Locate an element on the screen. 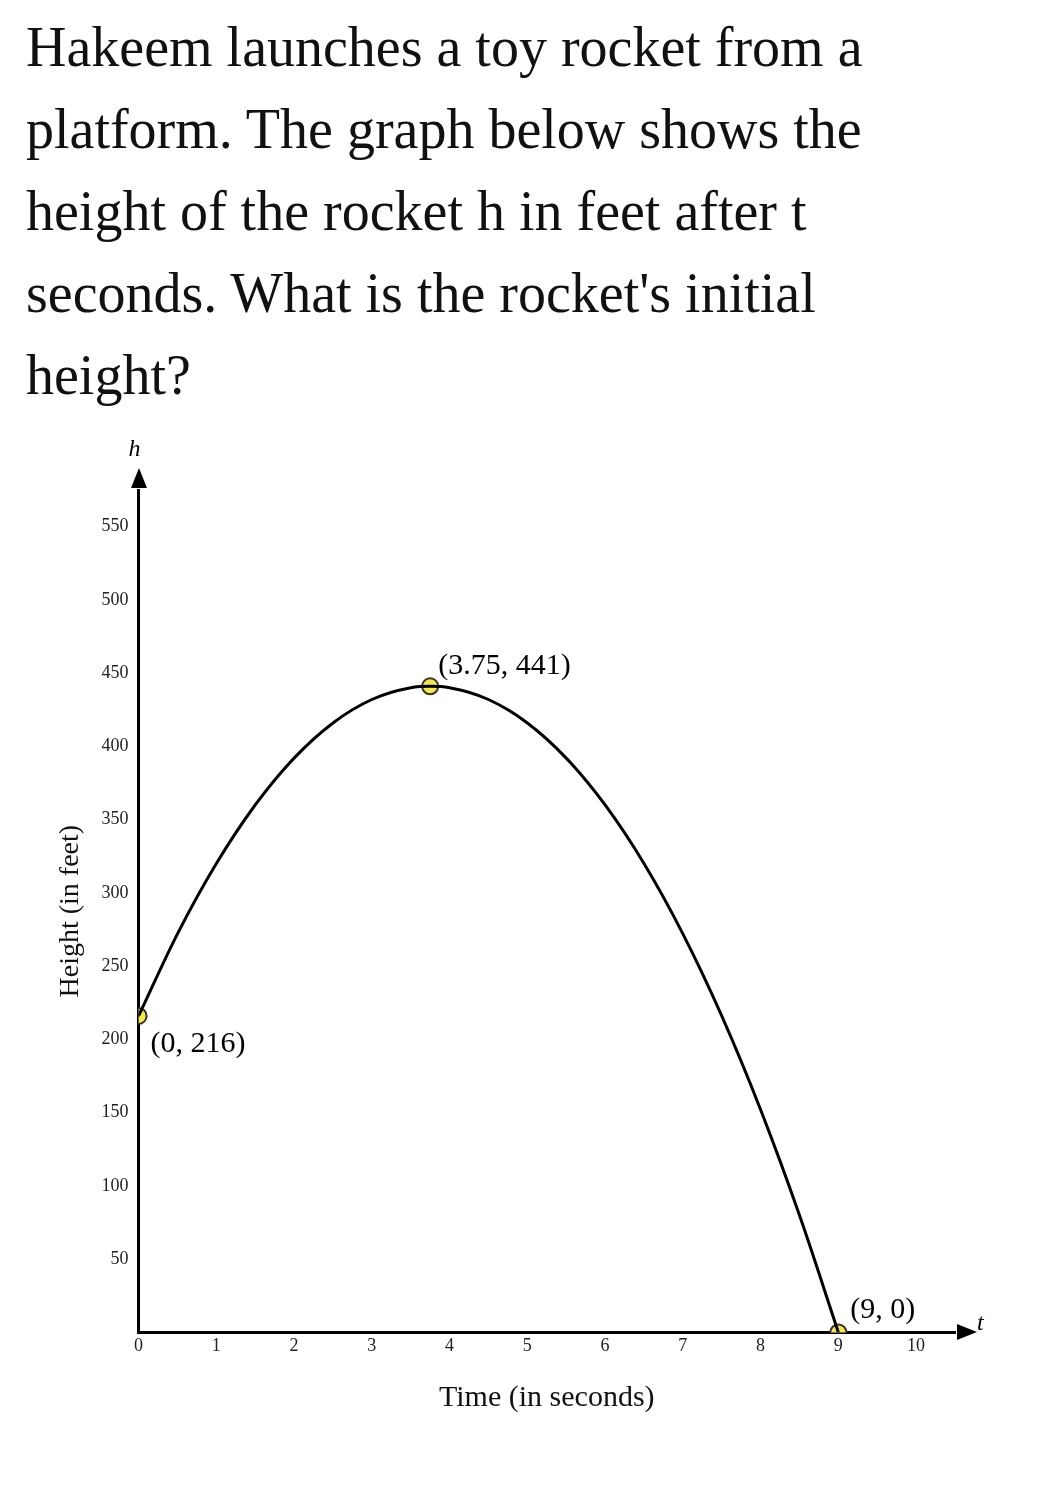 The width and height of the screenshot is (1060, 1487). x-axis-title: Time (in seconds) is located at coordinates (547, 1395).